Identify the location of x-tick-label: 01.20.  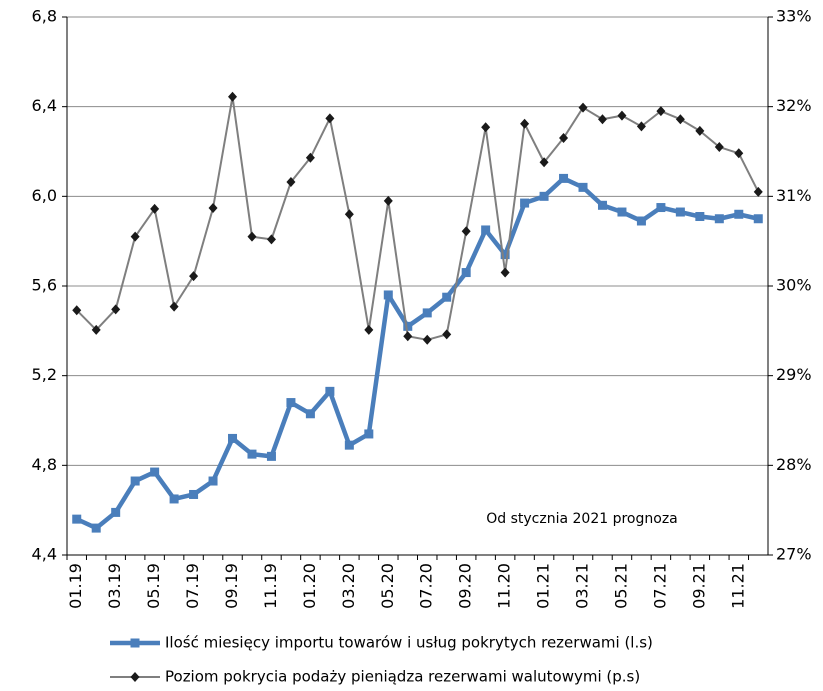
(309, 586).